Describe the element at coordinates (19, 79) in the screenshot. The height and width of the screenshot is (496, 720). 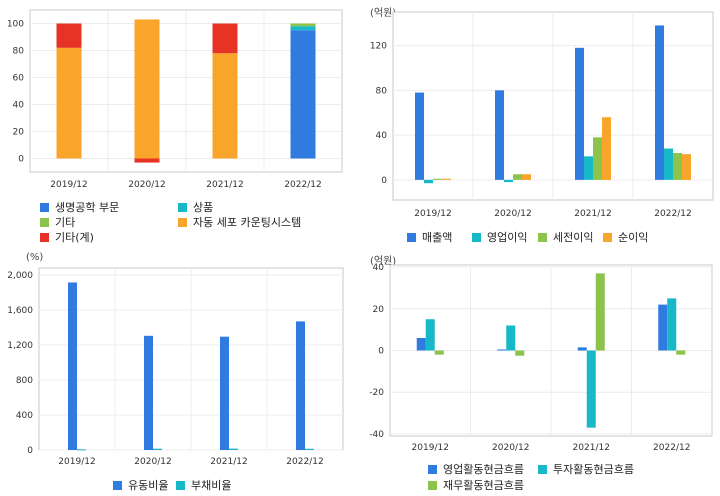
I see `y-tick-label: 60` at that location.